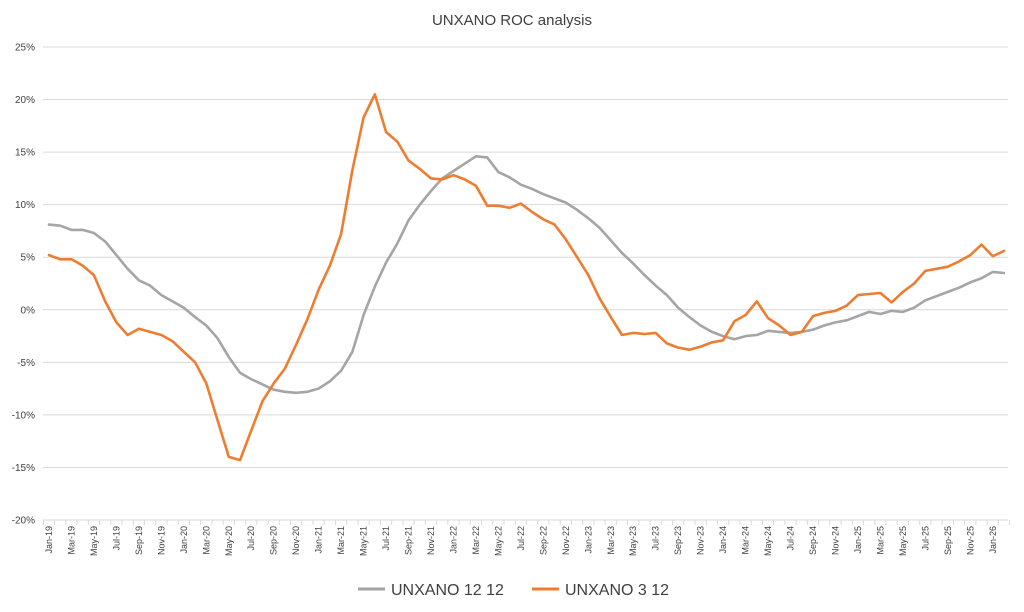  Describe the element at coordinates (701, 540) in the screenshot. I see `x-tick-label: Nov-23` at that location.